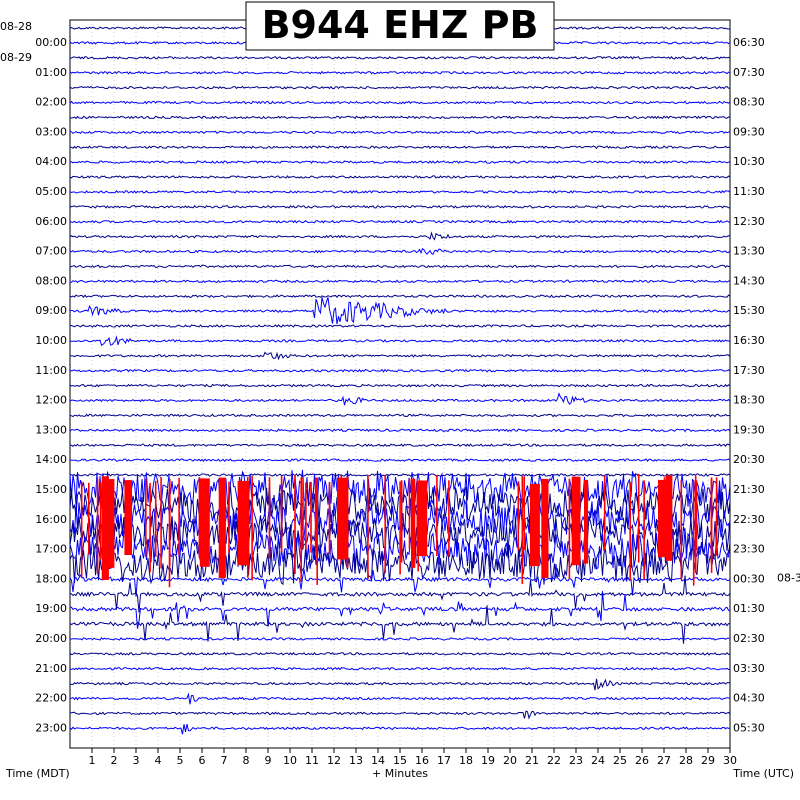 This screenshot has width=800, height=800. I want to click on x-tick-label: 9, so click(268, 760).